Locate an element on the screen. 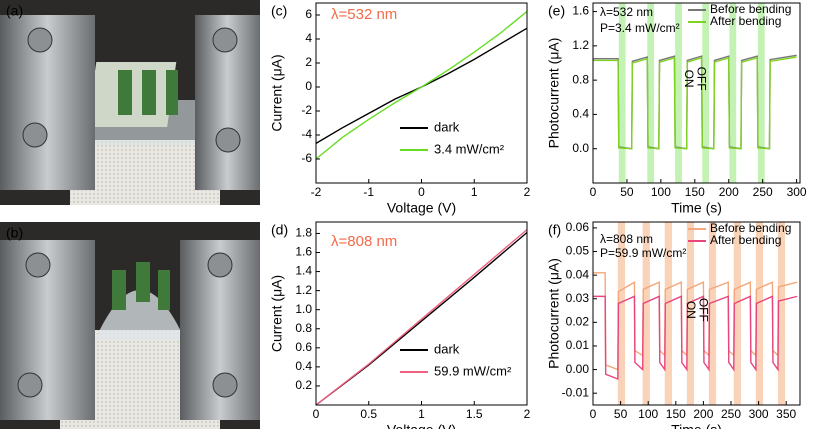 This screenshot has height=429, width=813. y-tick-label: 1.8 is located at coordinates (303, 233).